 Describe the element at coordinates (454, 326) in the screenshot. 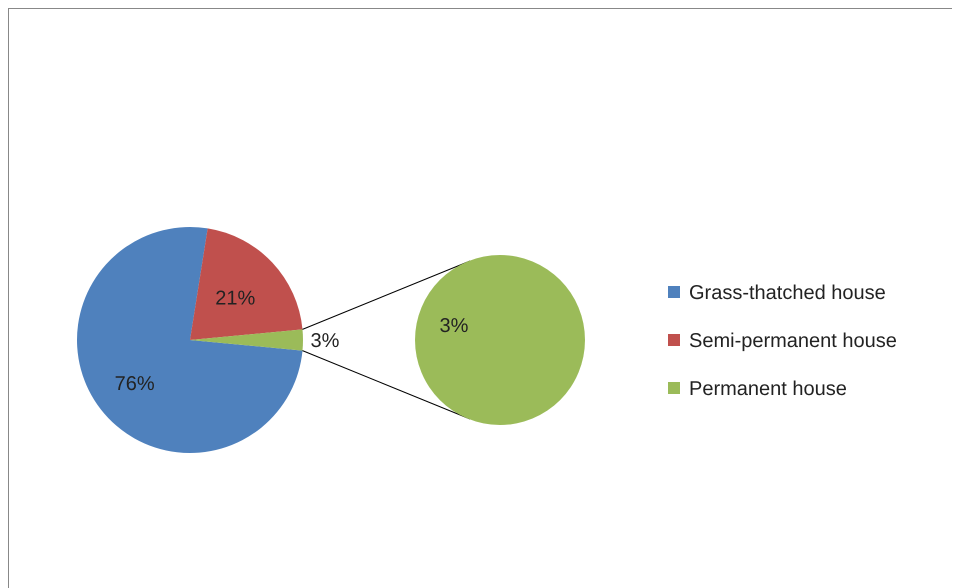

I see `text: 3%` at that location.